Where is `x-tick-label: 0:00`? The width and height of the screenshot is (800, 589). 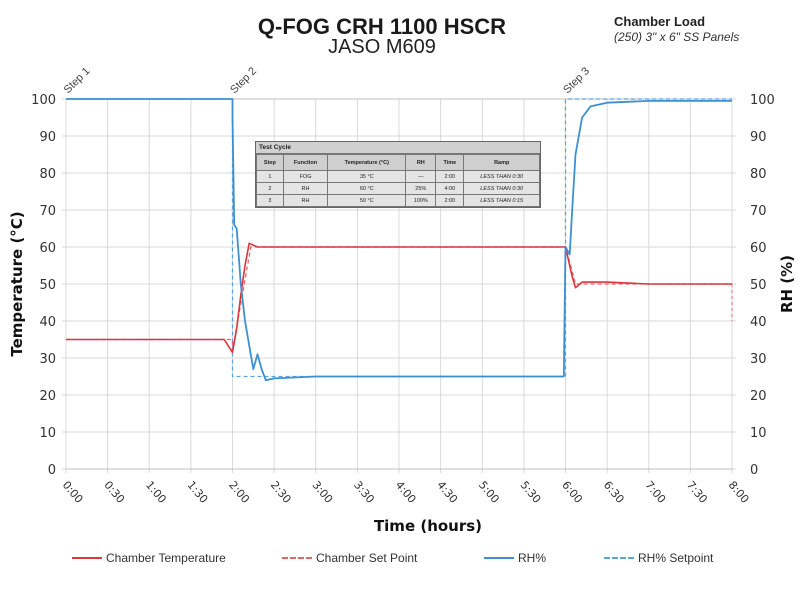 x-tick-label: 0:00 is located at coordinates (73, 492).